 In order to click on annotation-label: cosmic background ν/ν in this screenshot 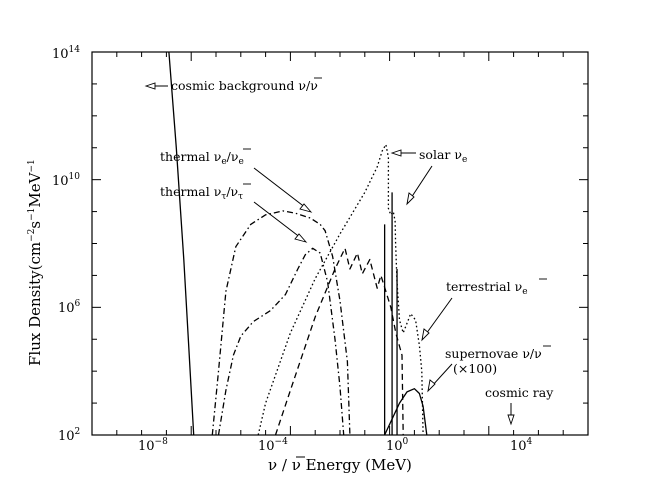, I will do `click(244, 85)`.